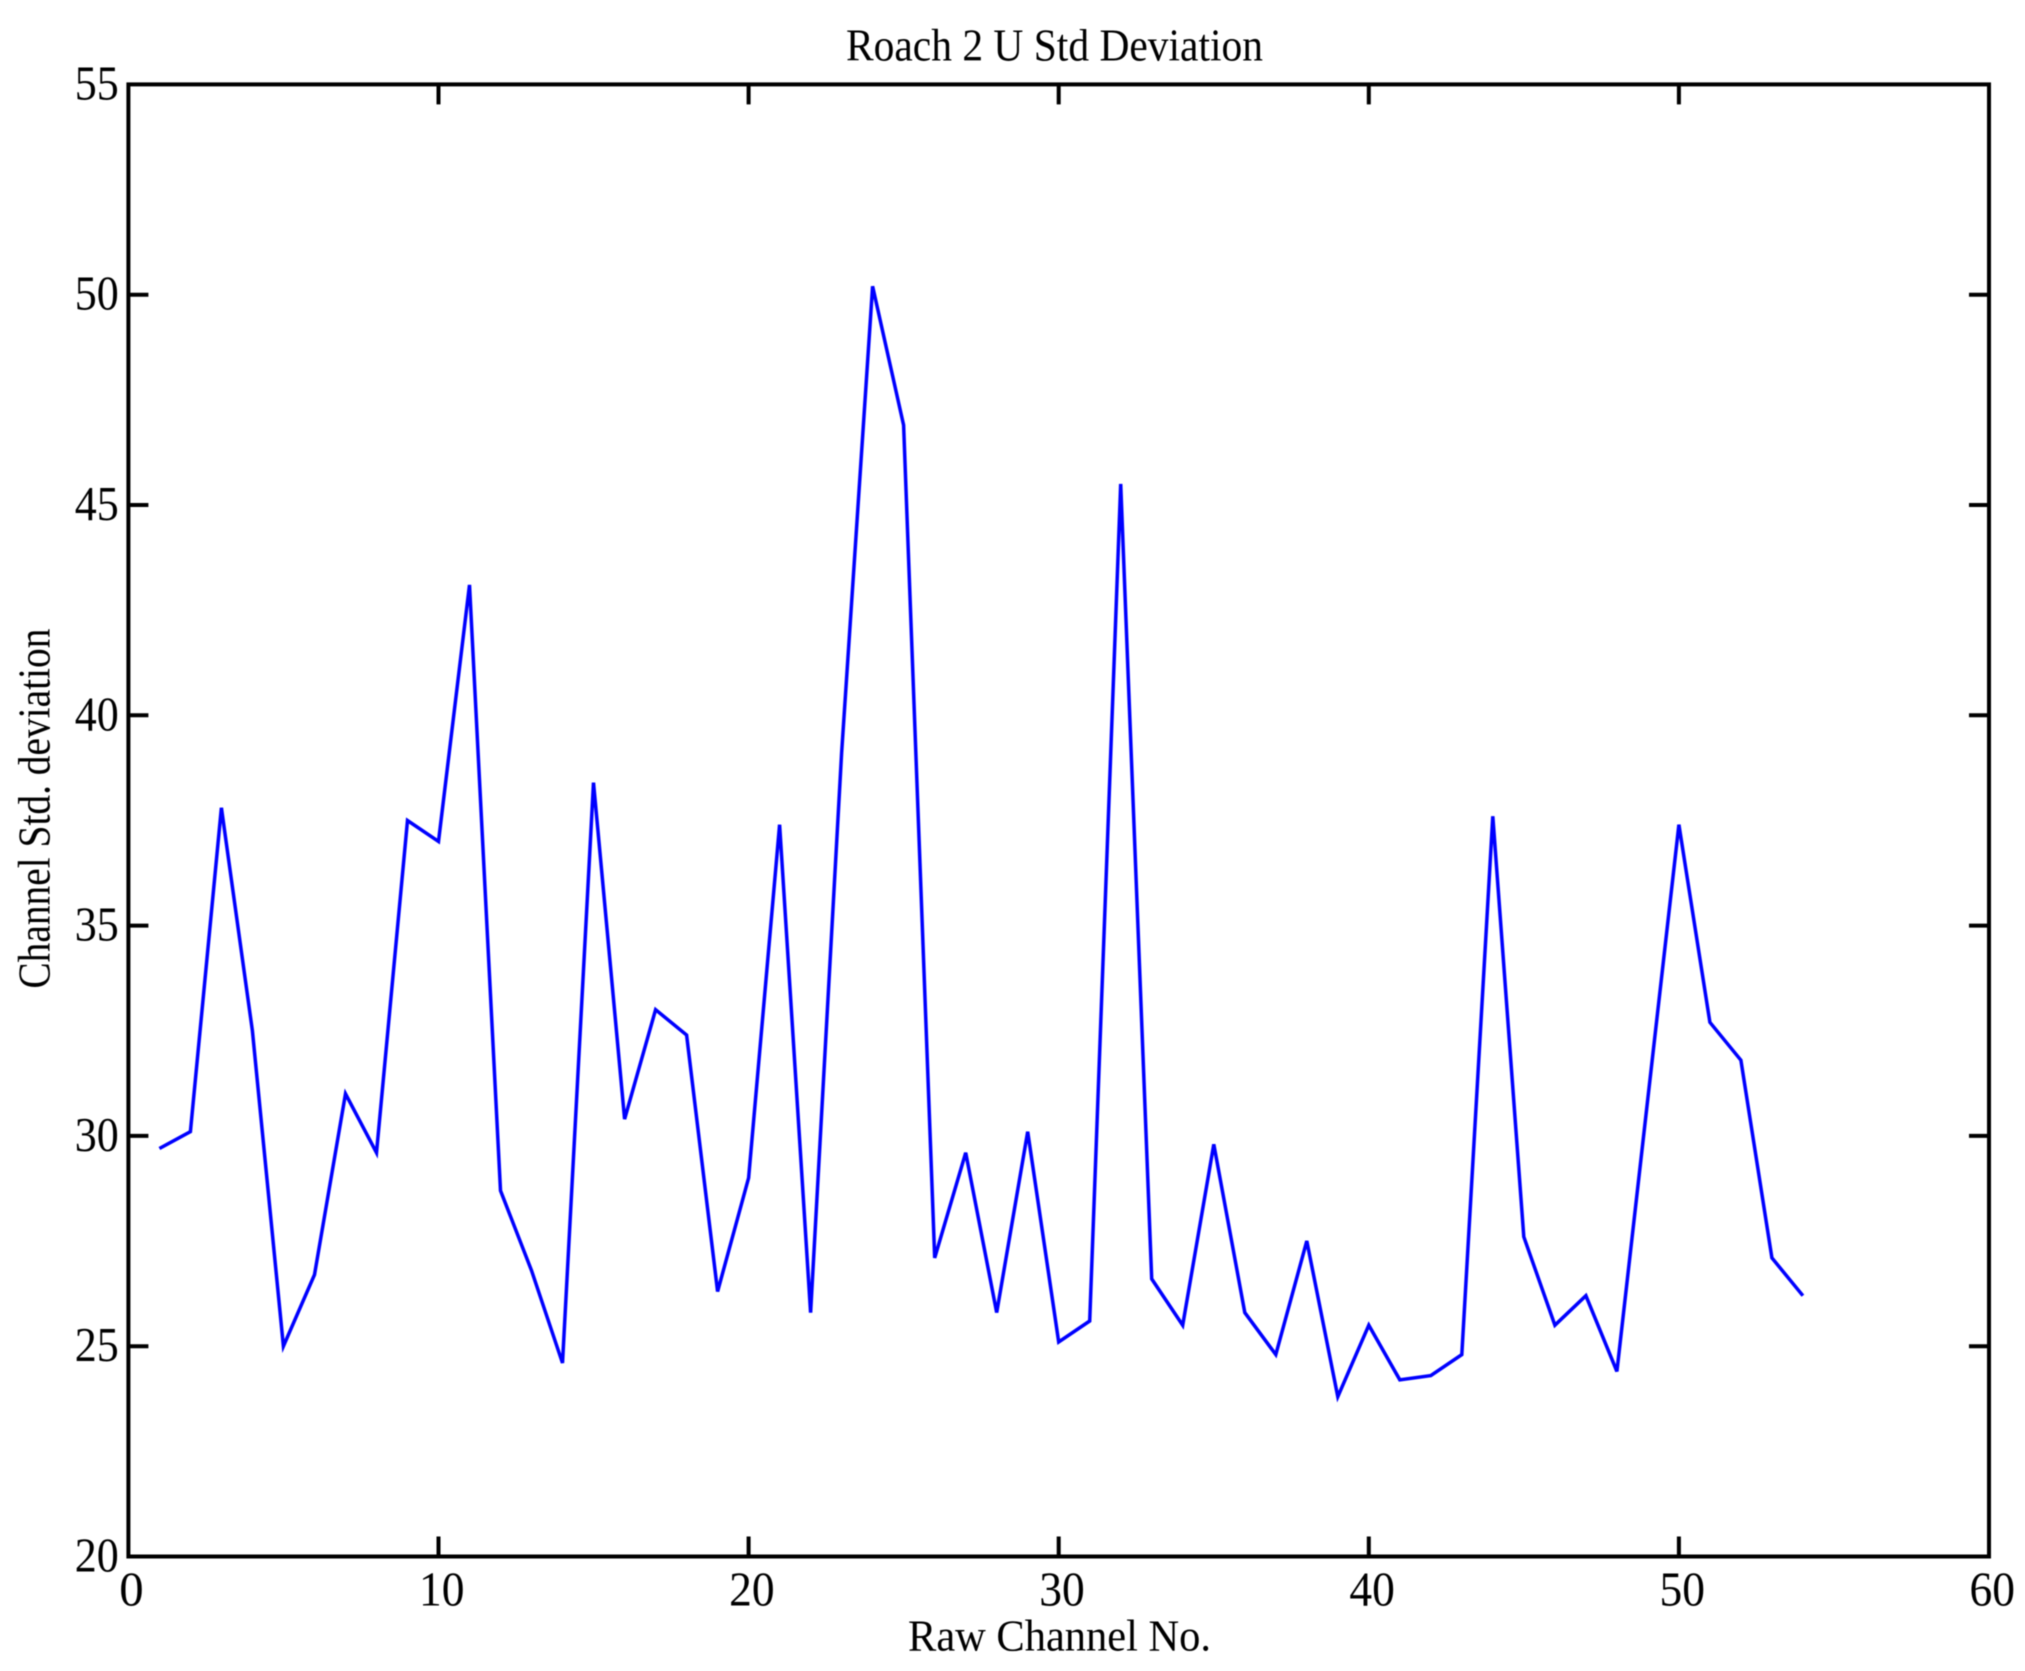  I want to click on svg-text: 10, so click(442, 1590).